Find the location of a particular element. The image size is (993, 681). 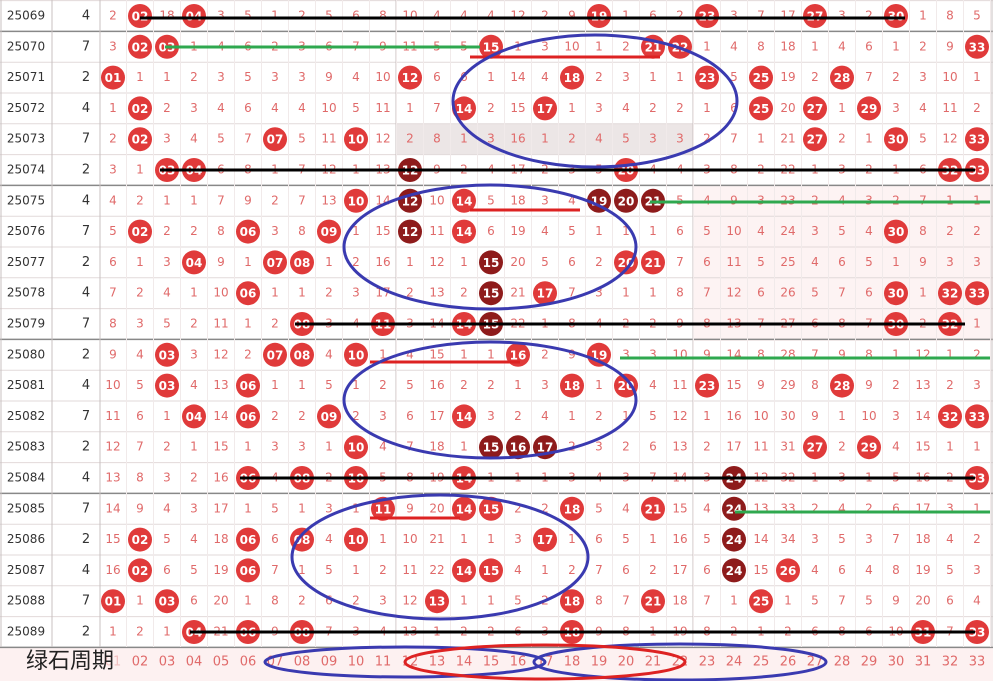

digit: 2 is located at coordinates (86, 170).